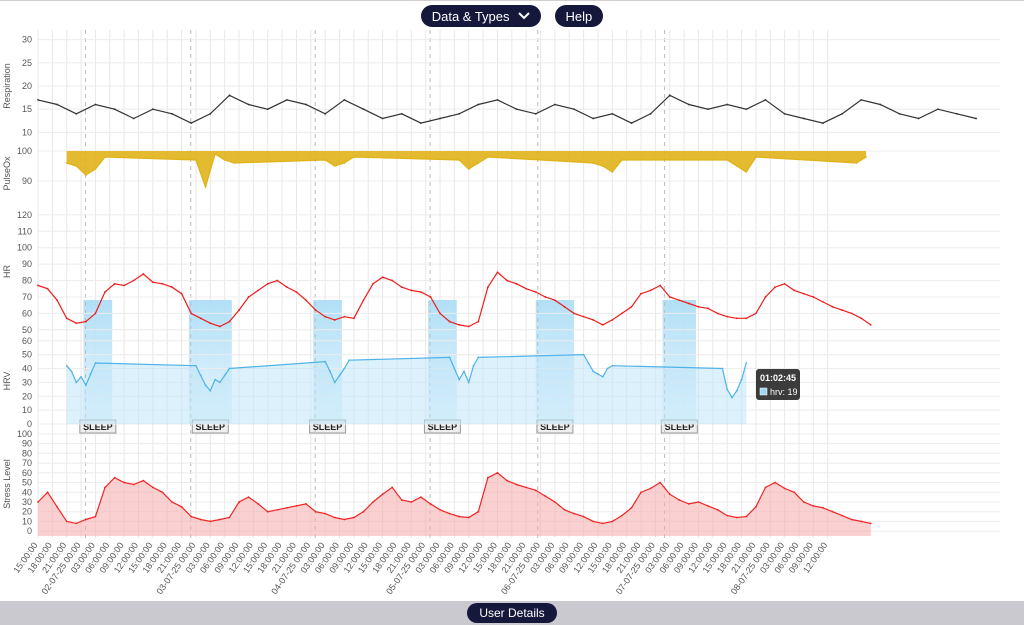 The width and height of the screenshot is (1024, 625). What do you see at coordinates (778, 384) in the screenshot?
I see `hrv-tooltip: 01:02:45 hrv: 19` at bounding box center [778, 384].